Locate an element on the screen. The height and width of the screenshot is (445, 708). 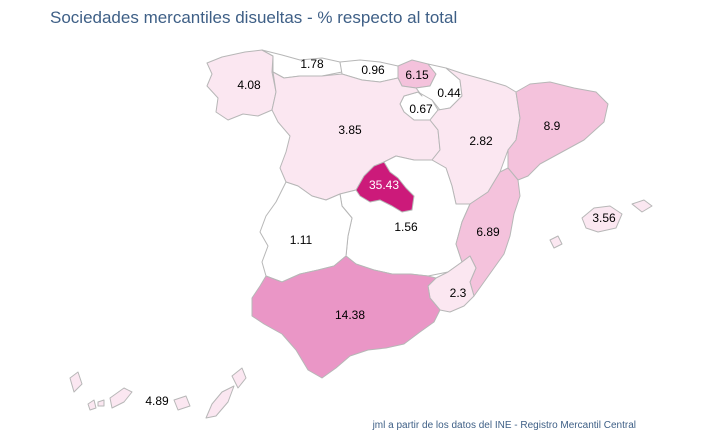
region-cataluna is located at coordinates (558, 131).